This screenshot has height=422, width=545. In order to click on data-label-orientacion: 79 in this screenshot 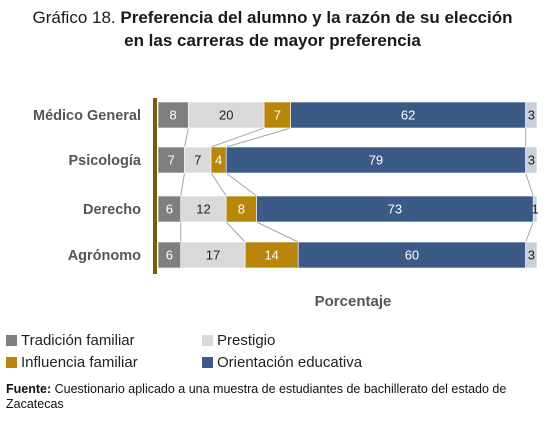, I will do `click(376, 160)`.